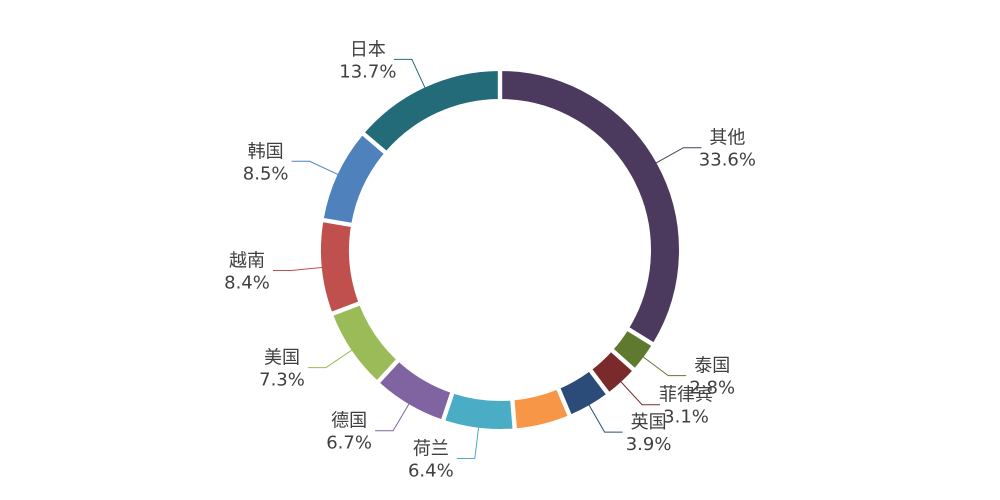 The height and width of the screenshot is (500, 1000). Describe the element at coordinates (354, 178) in the screenshot. I see `slice-韩国` at that location.